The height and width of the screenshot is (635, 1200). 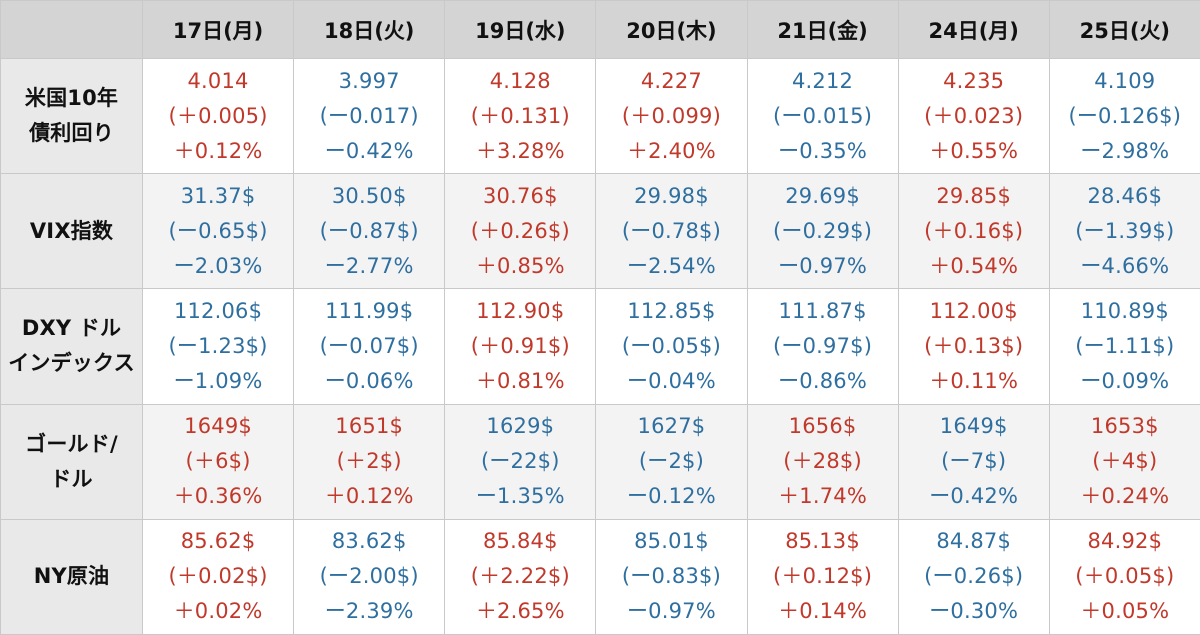 I want to click on cell-change: (＋4$), so click(x=1125, y=461).